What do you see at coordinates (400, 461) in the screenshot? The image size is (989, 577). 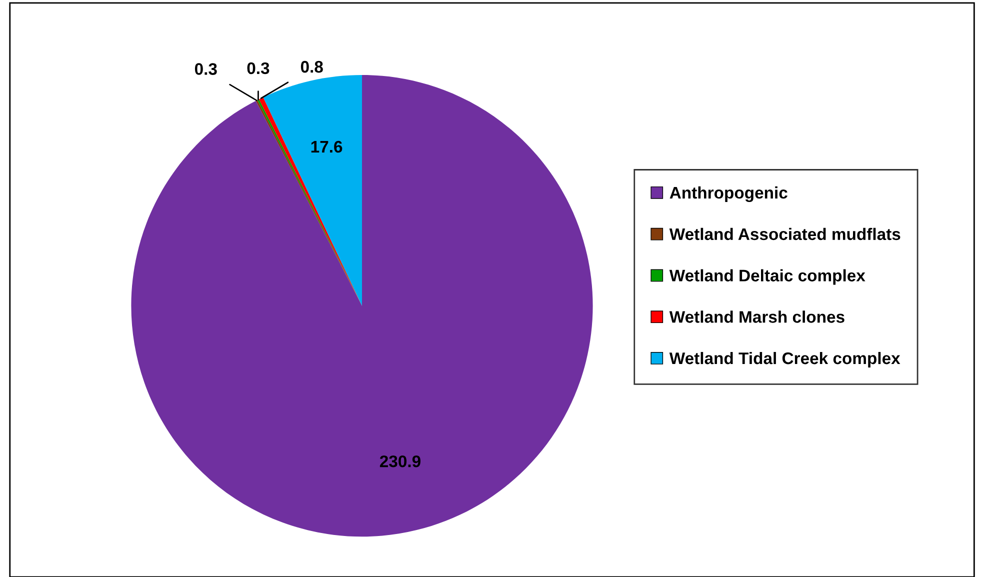 I see `data-label: 230.9` at bounding box center [400, 461].